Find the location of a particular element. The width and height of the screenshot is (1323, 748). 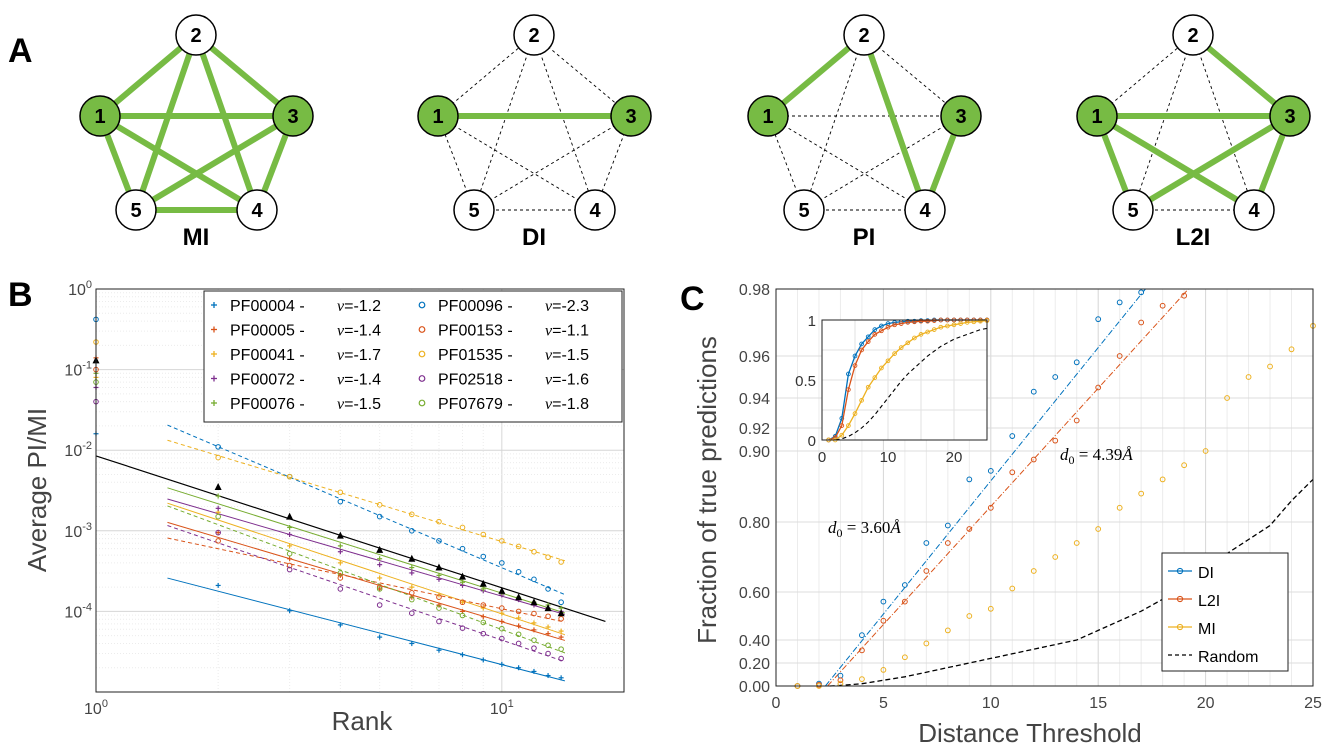

fit-line-PF00096 is located at coordinates (366, 510).